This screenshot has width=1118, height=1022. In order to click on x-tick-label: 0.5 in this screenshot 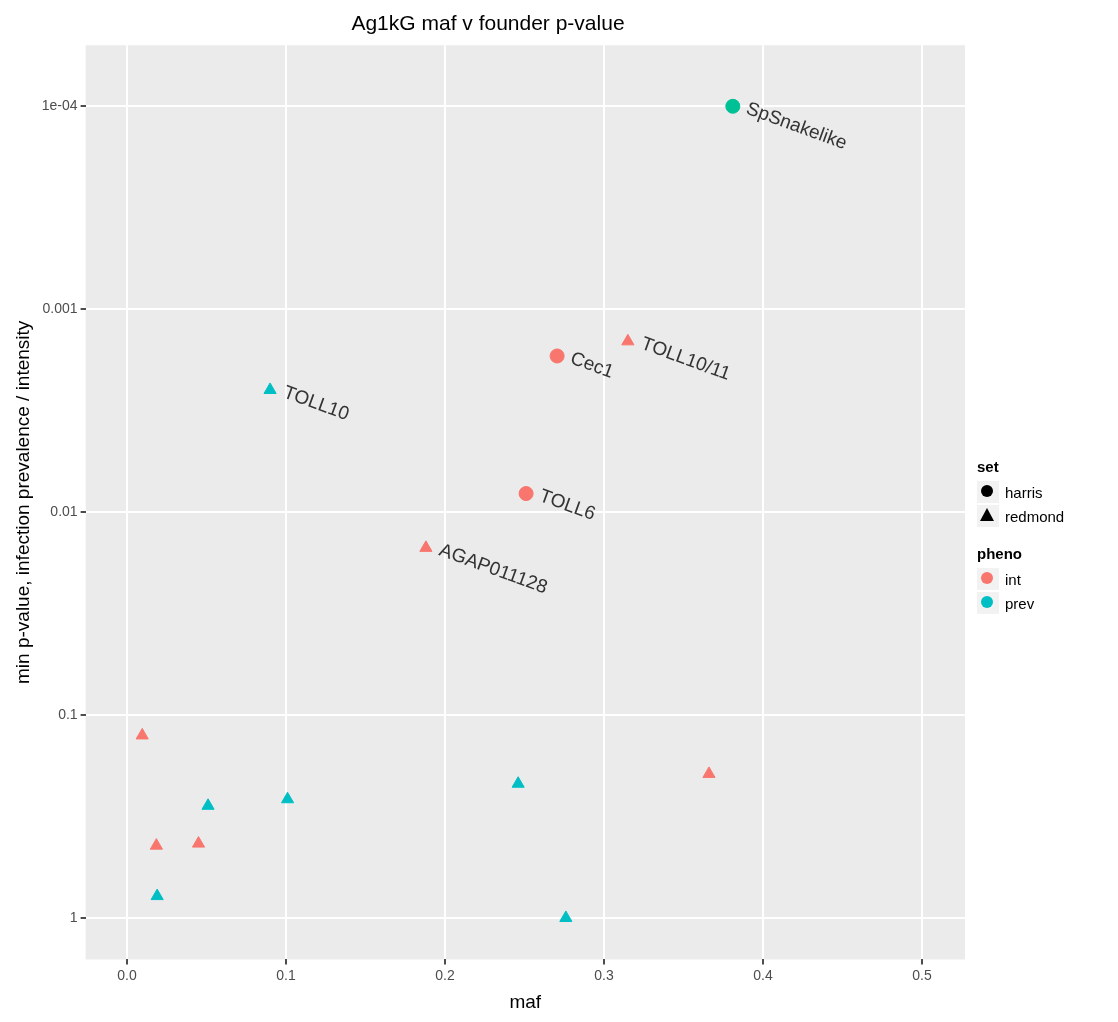, I will do `click(922, 974)`.